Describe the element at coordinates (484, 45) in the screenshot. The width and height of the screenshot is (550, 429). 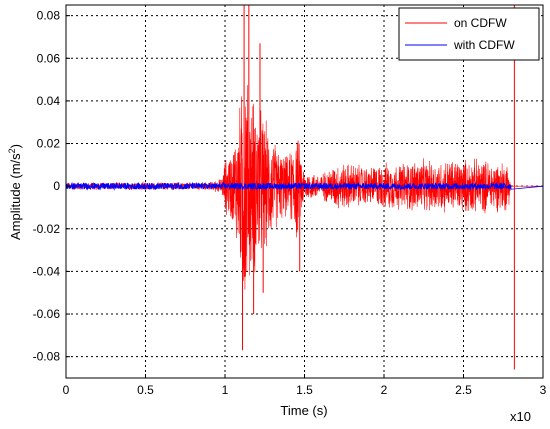
I see `legend-label-with-cdfw: with CDFW` at that location.